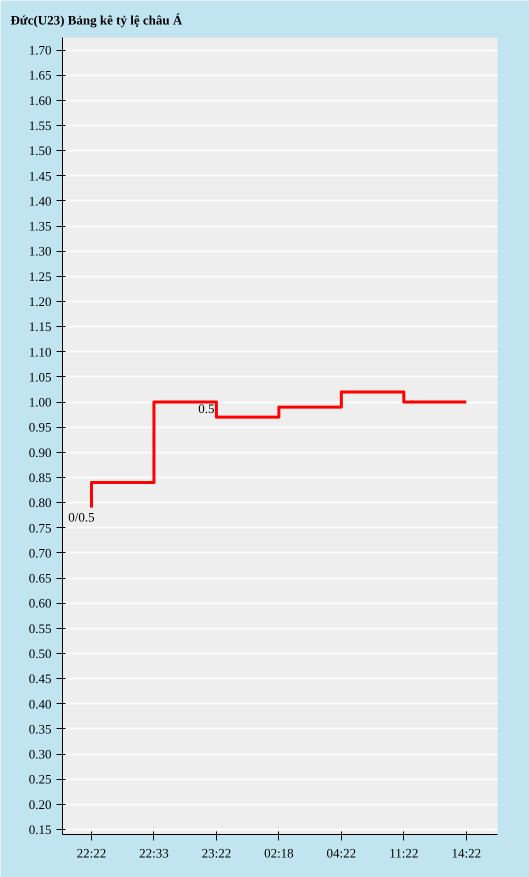 The width and height of the screenshot is (529, 877). I want to click on y-tick-label: 1.65, so click(40, 75).